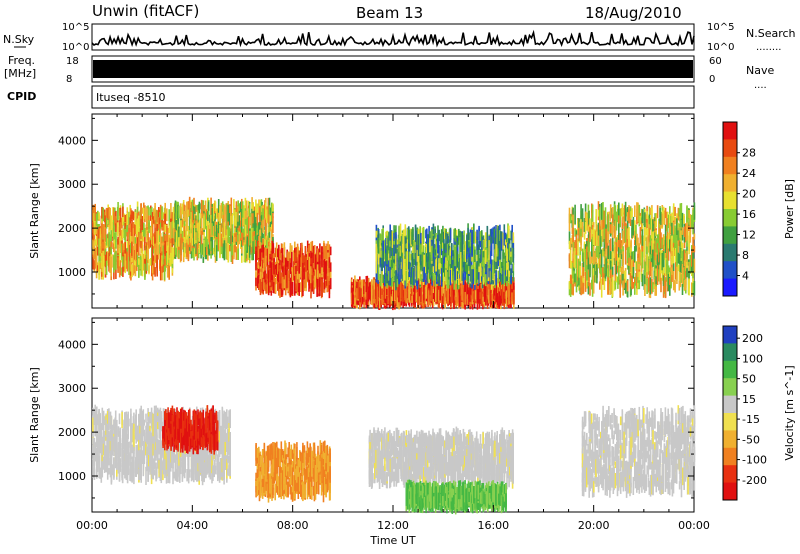  Describe the element at coordinates (20, 73) in the screenshot. I see `freq-unit-label: [MHz]` at that location.